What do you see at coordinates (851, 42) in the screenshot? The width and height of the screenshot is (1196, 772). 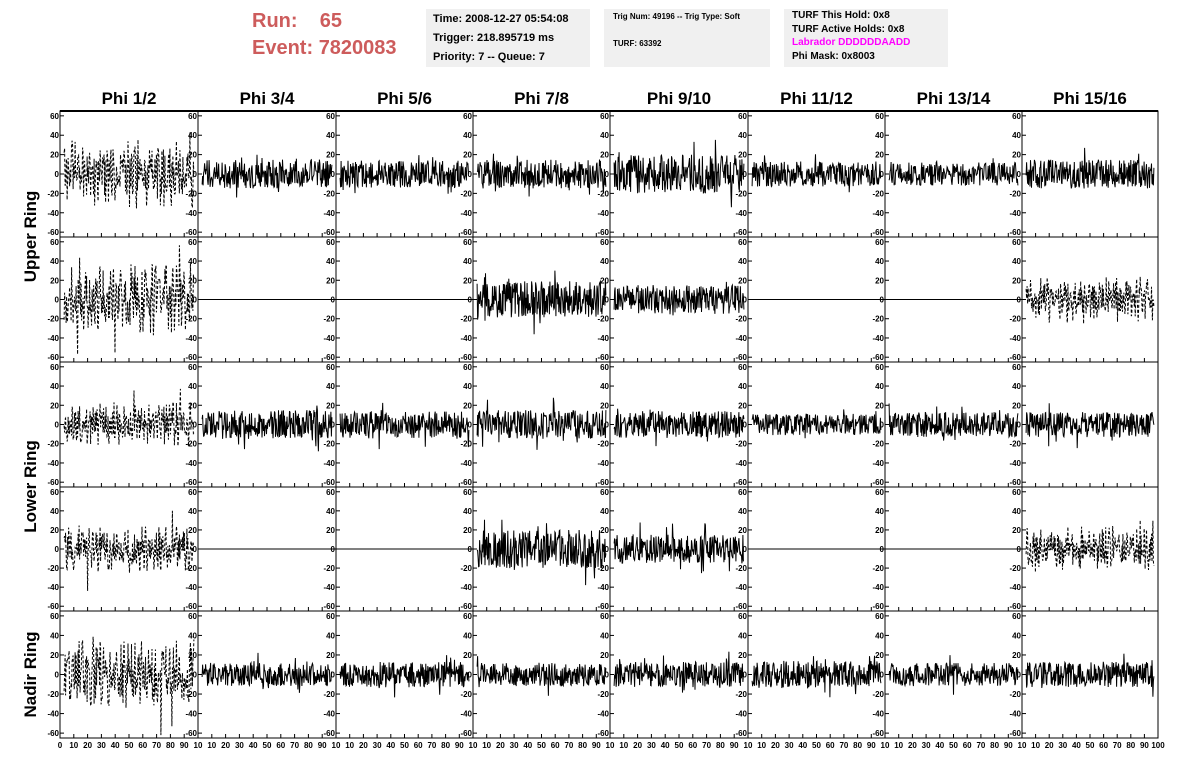 I see `labrador-line: Labrador DDDDDDAADD` at bounding box center [851, 42].